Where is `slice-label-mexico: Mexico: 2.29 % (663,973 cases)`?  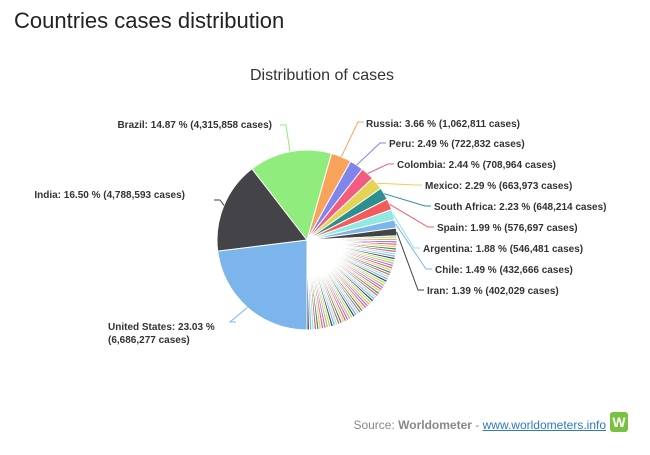
slice-label-mexico: Mexico: 2.29 % (663,973 cases) is located at coordinates (498, 186).